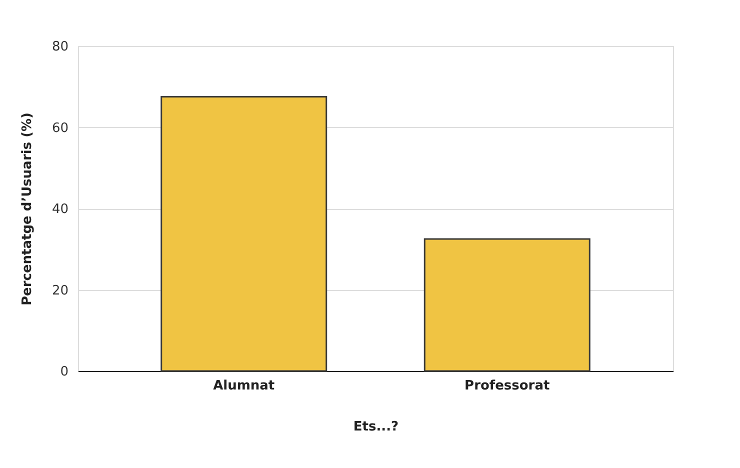  I want to click on y-tick-label: 60, so click(60, 128).